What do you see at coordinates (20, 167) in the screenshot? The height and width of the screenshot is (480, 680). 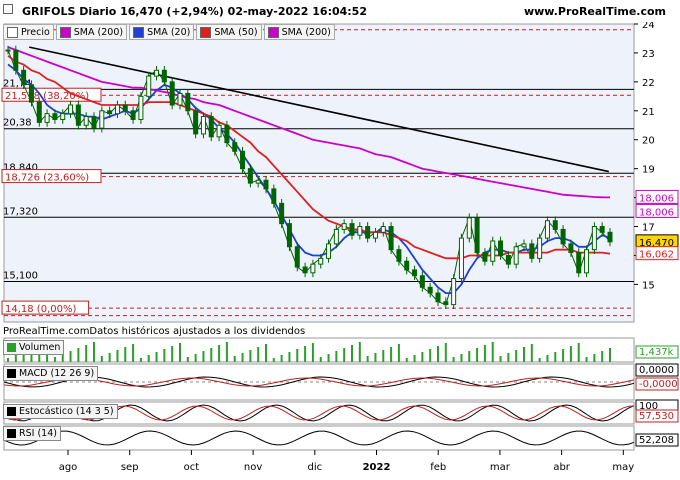 I see `level-label: 18,840` at bounding box center [20, 167].